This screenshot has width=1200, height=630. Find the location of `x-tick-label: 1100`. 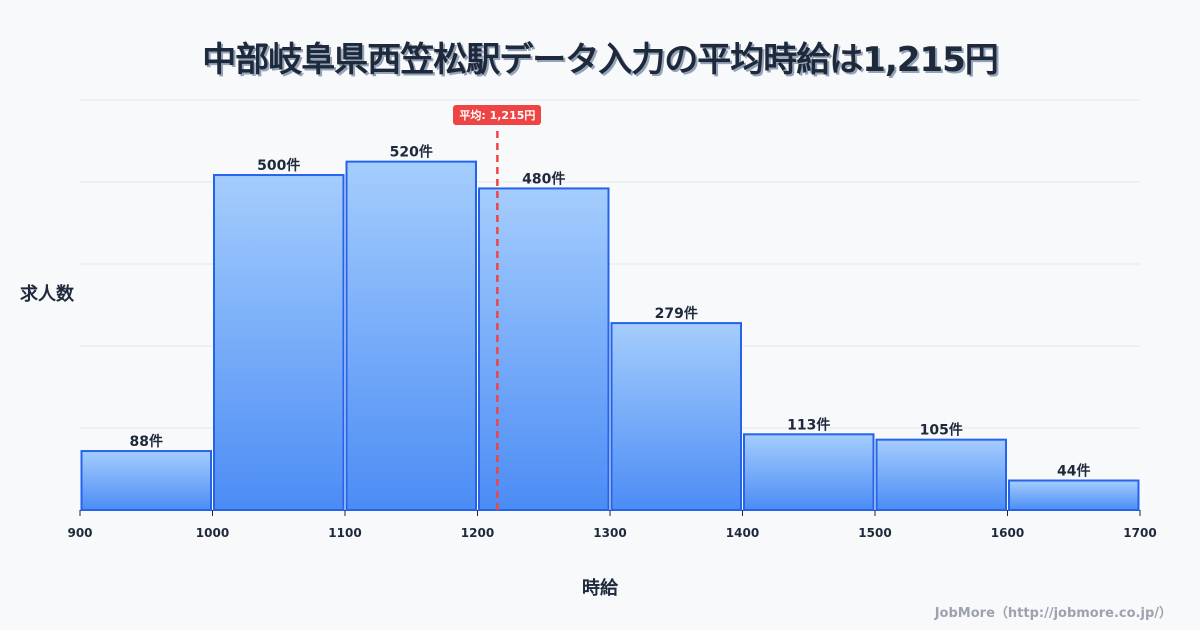

x-tick-label: 1100 is located at coordinates (344, 533).